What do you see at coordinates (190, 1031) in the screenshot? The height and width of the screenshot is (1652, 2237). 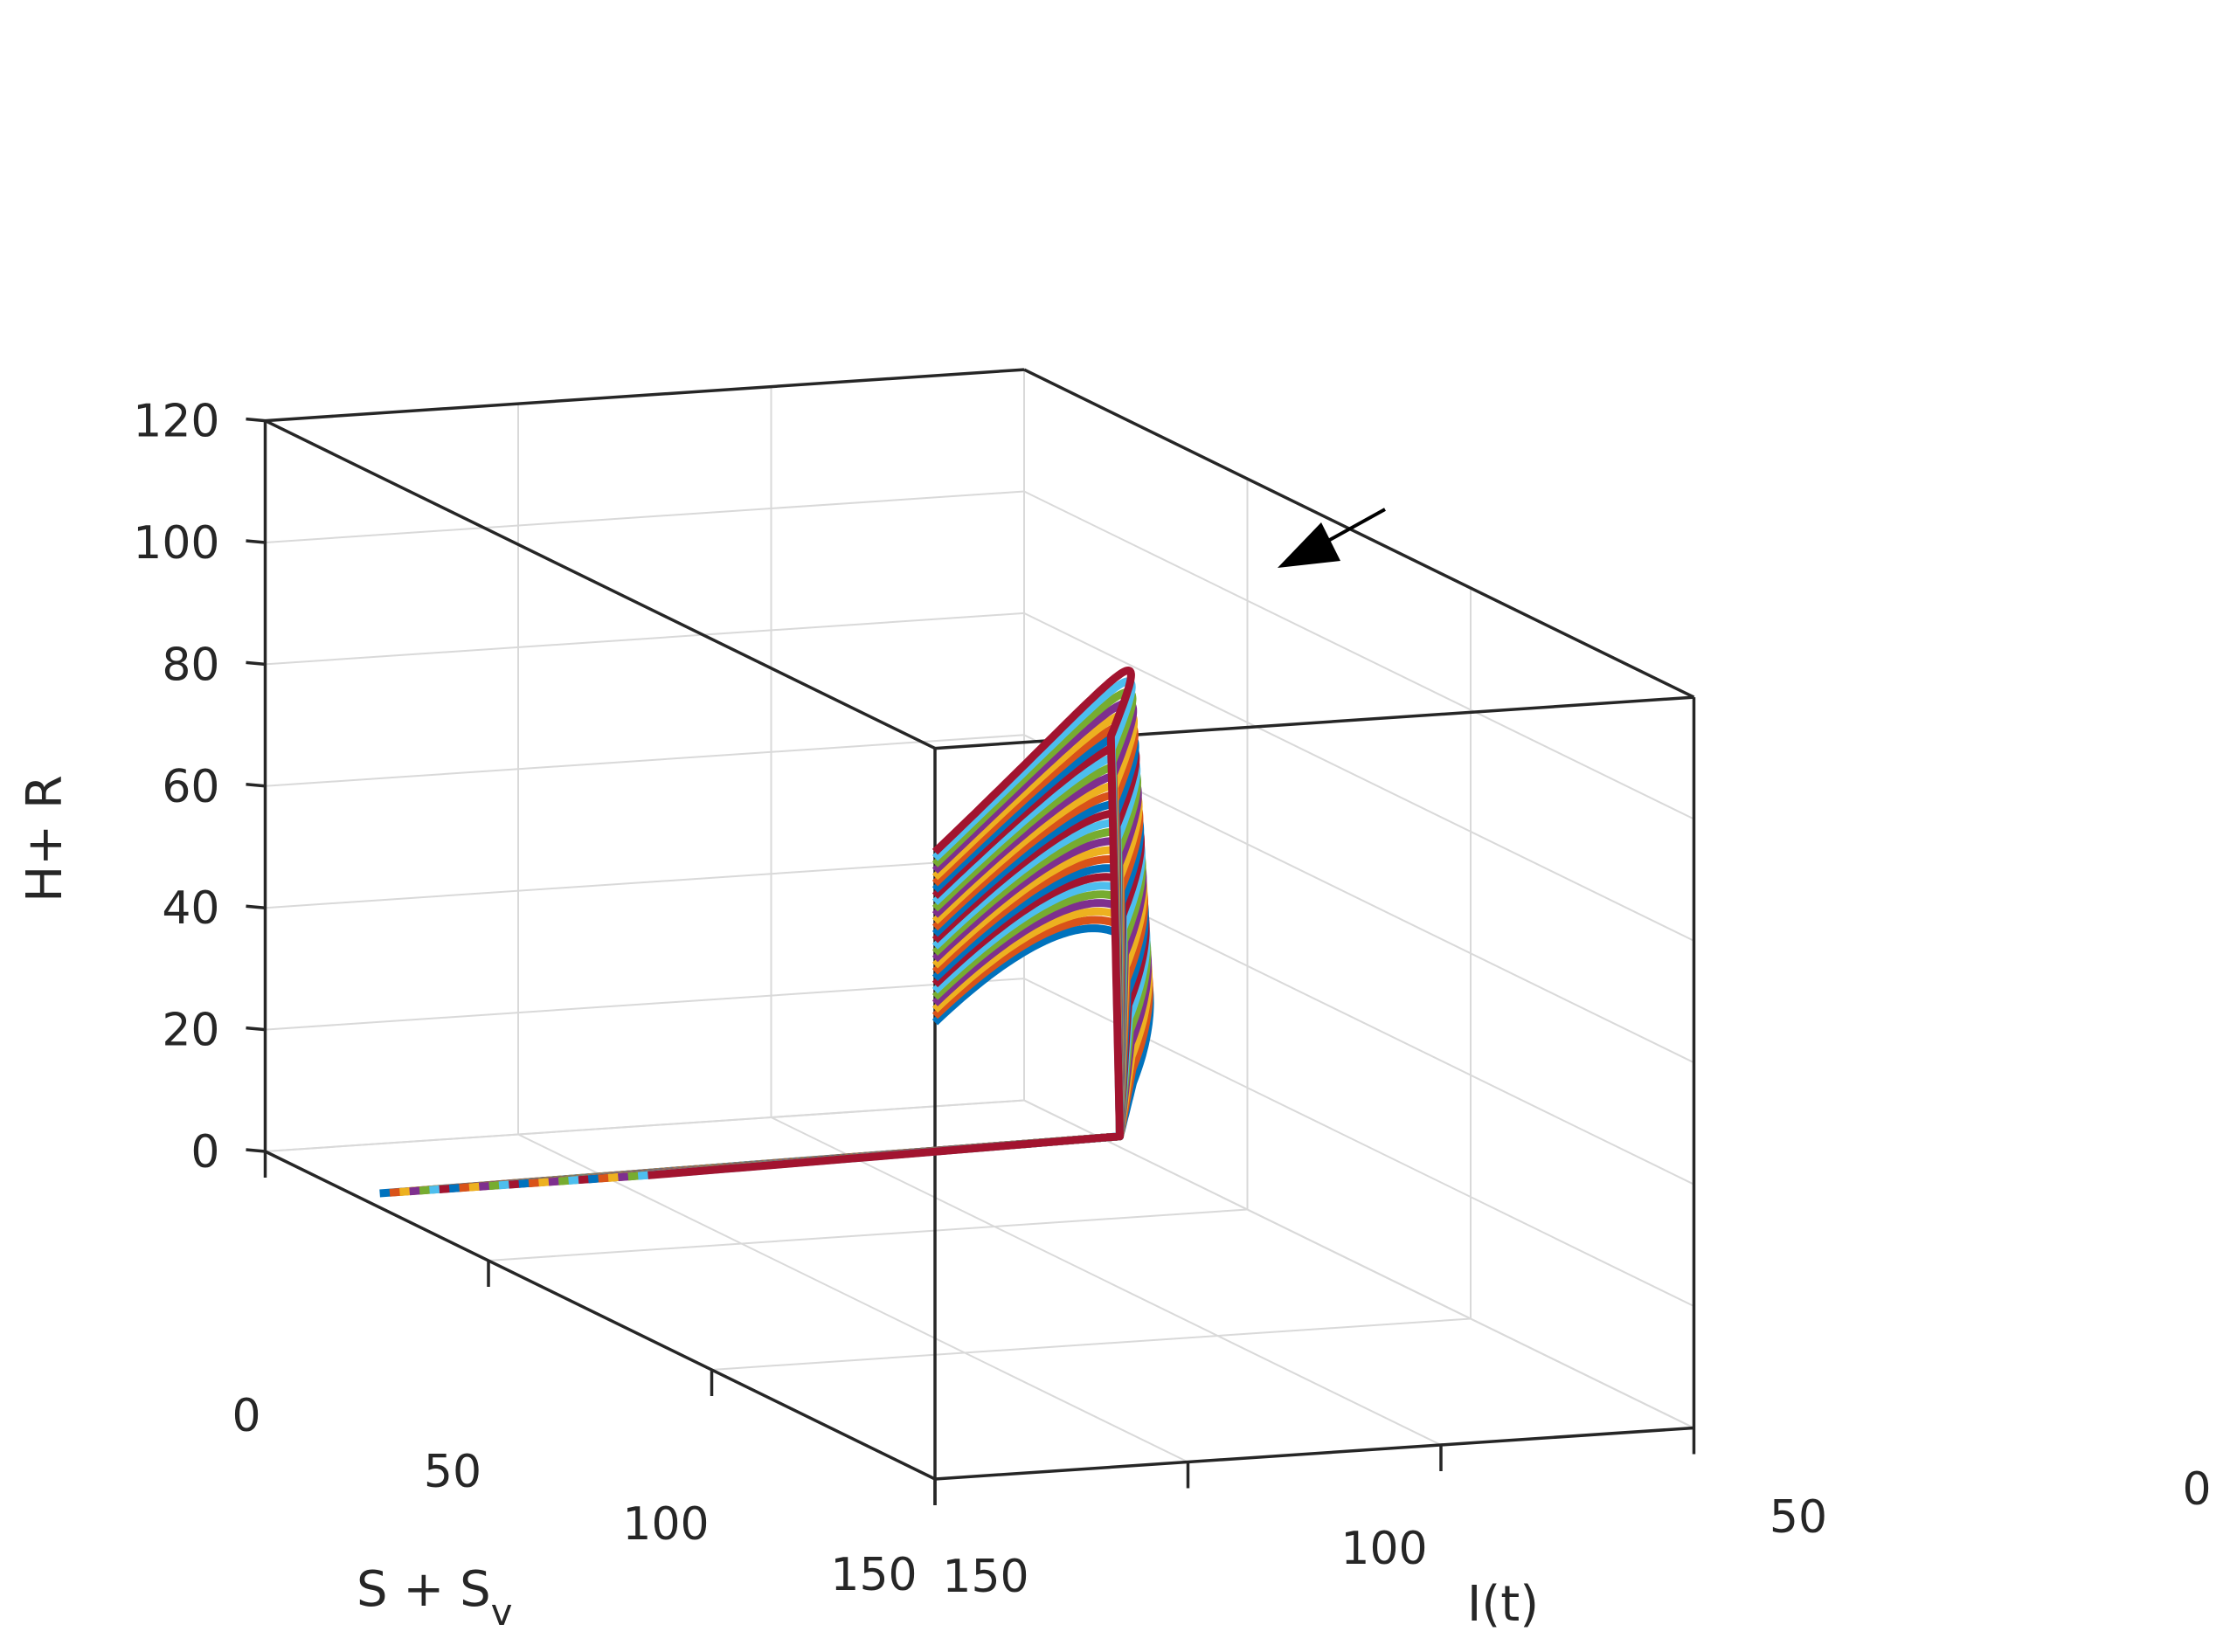 I see `z-tick-label: 20` at bounding box center [190, 1031].